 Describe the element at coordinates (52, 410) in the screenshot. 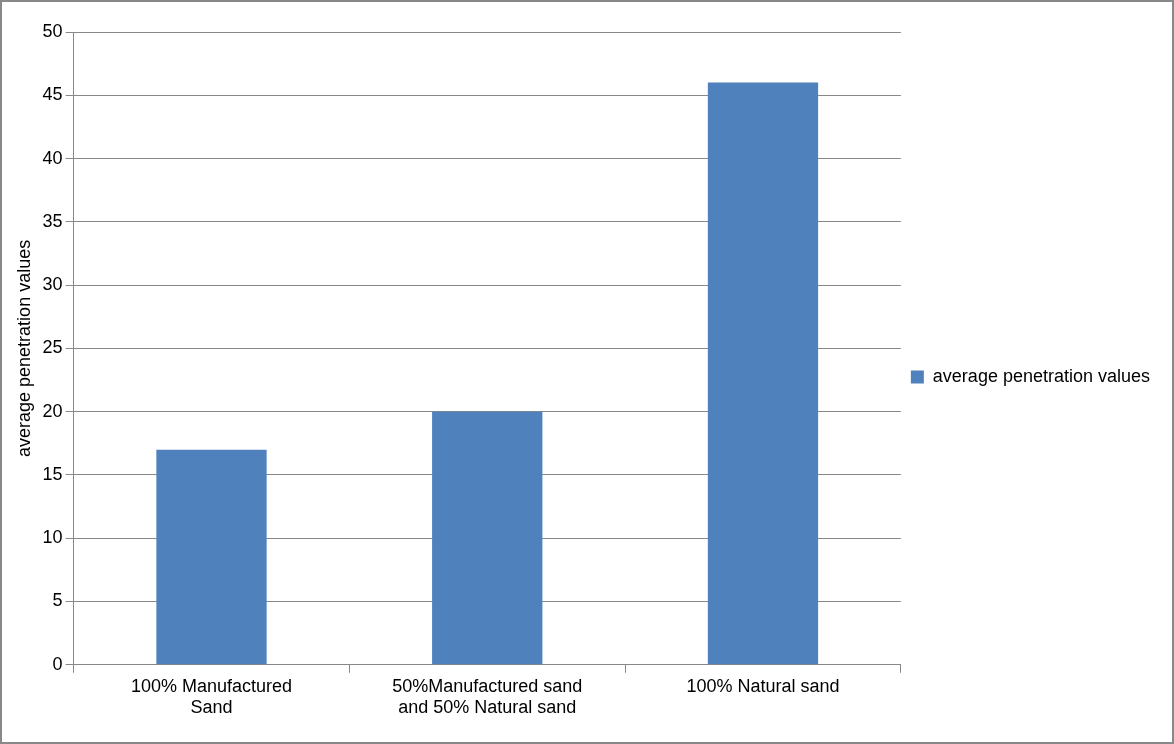

I see `y-tick-label: 20` at that location.